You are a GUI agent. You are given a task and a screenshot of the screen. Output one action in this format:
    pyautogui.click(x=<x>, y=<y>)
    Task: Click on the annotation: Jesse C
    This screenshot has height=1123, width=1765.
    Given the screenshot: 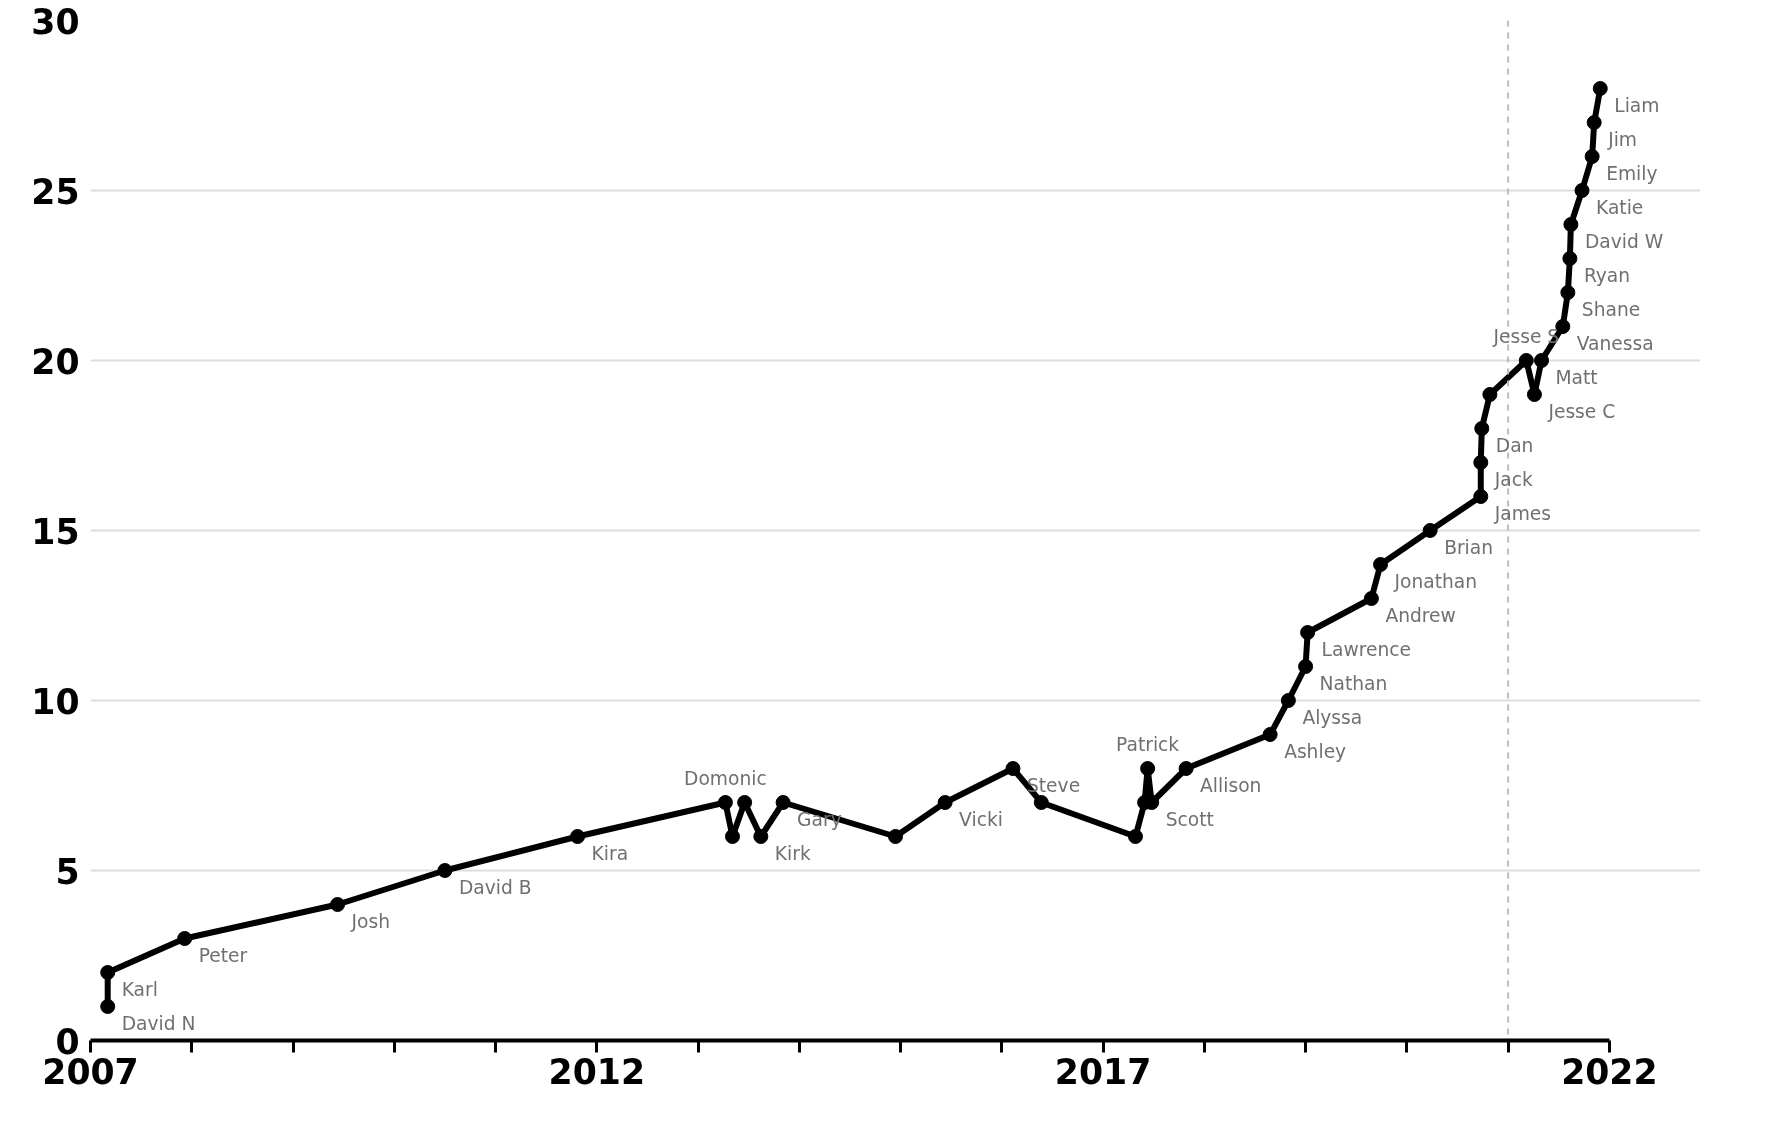 What is the action you would take?
    pyautogui.click(x=1581, y=411)
    